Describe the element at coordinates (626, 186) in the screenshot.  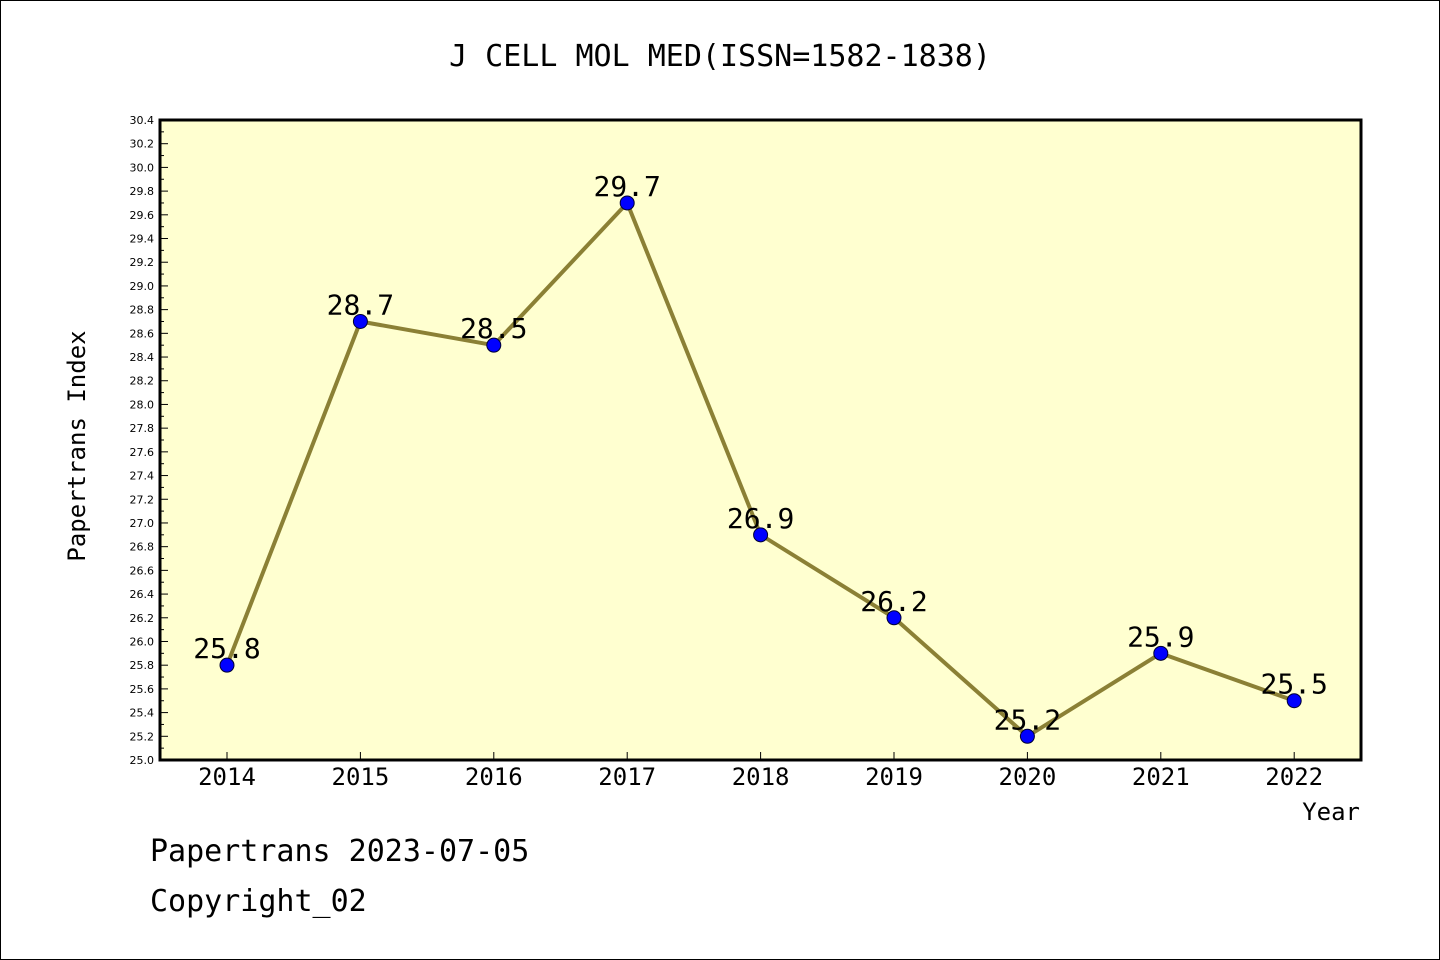
I see `data-label: 29.7` at that location.